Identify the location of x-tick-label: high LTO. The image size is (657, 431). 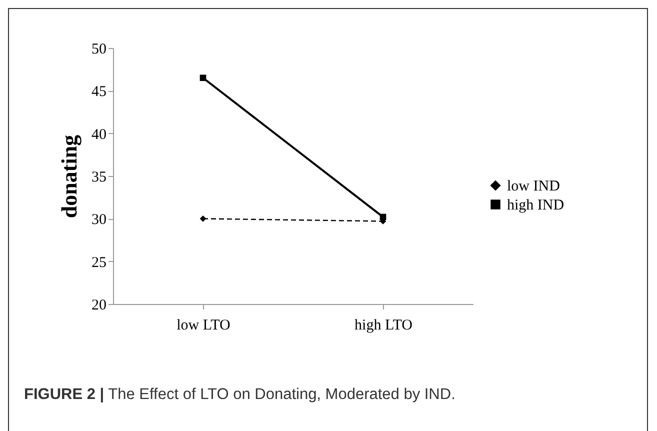
(383, 326).